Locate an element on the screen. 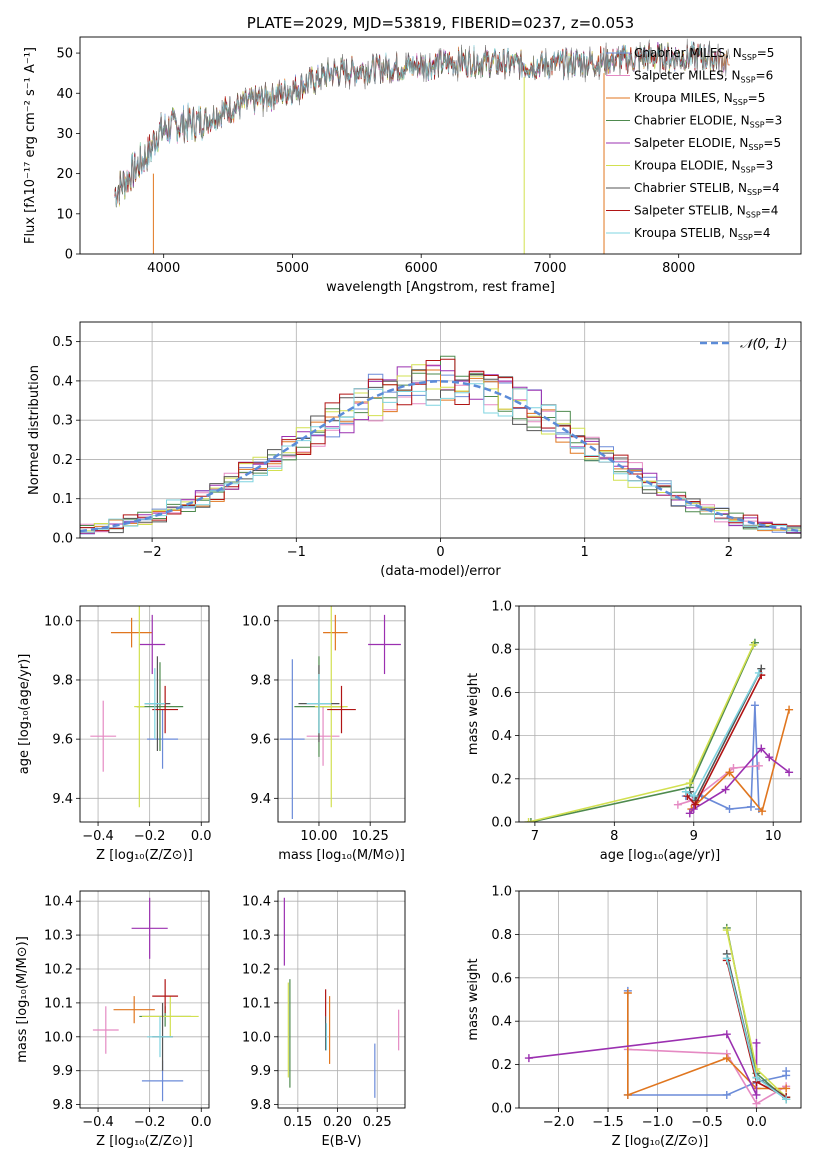  x-tick-label: −2.0 is located at coordinates (559, 1122).